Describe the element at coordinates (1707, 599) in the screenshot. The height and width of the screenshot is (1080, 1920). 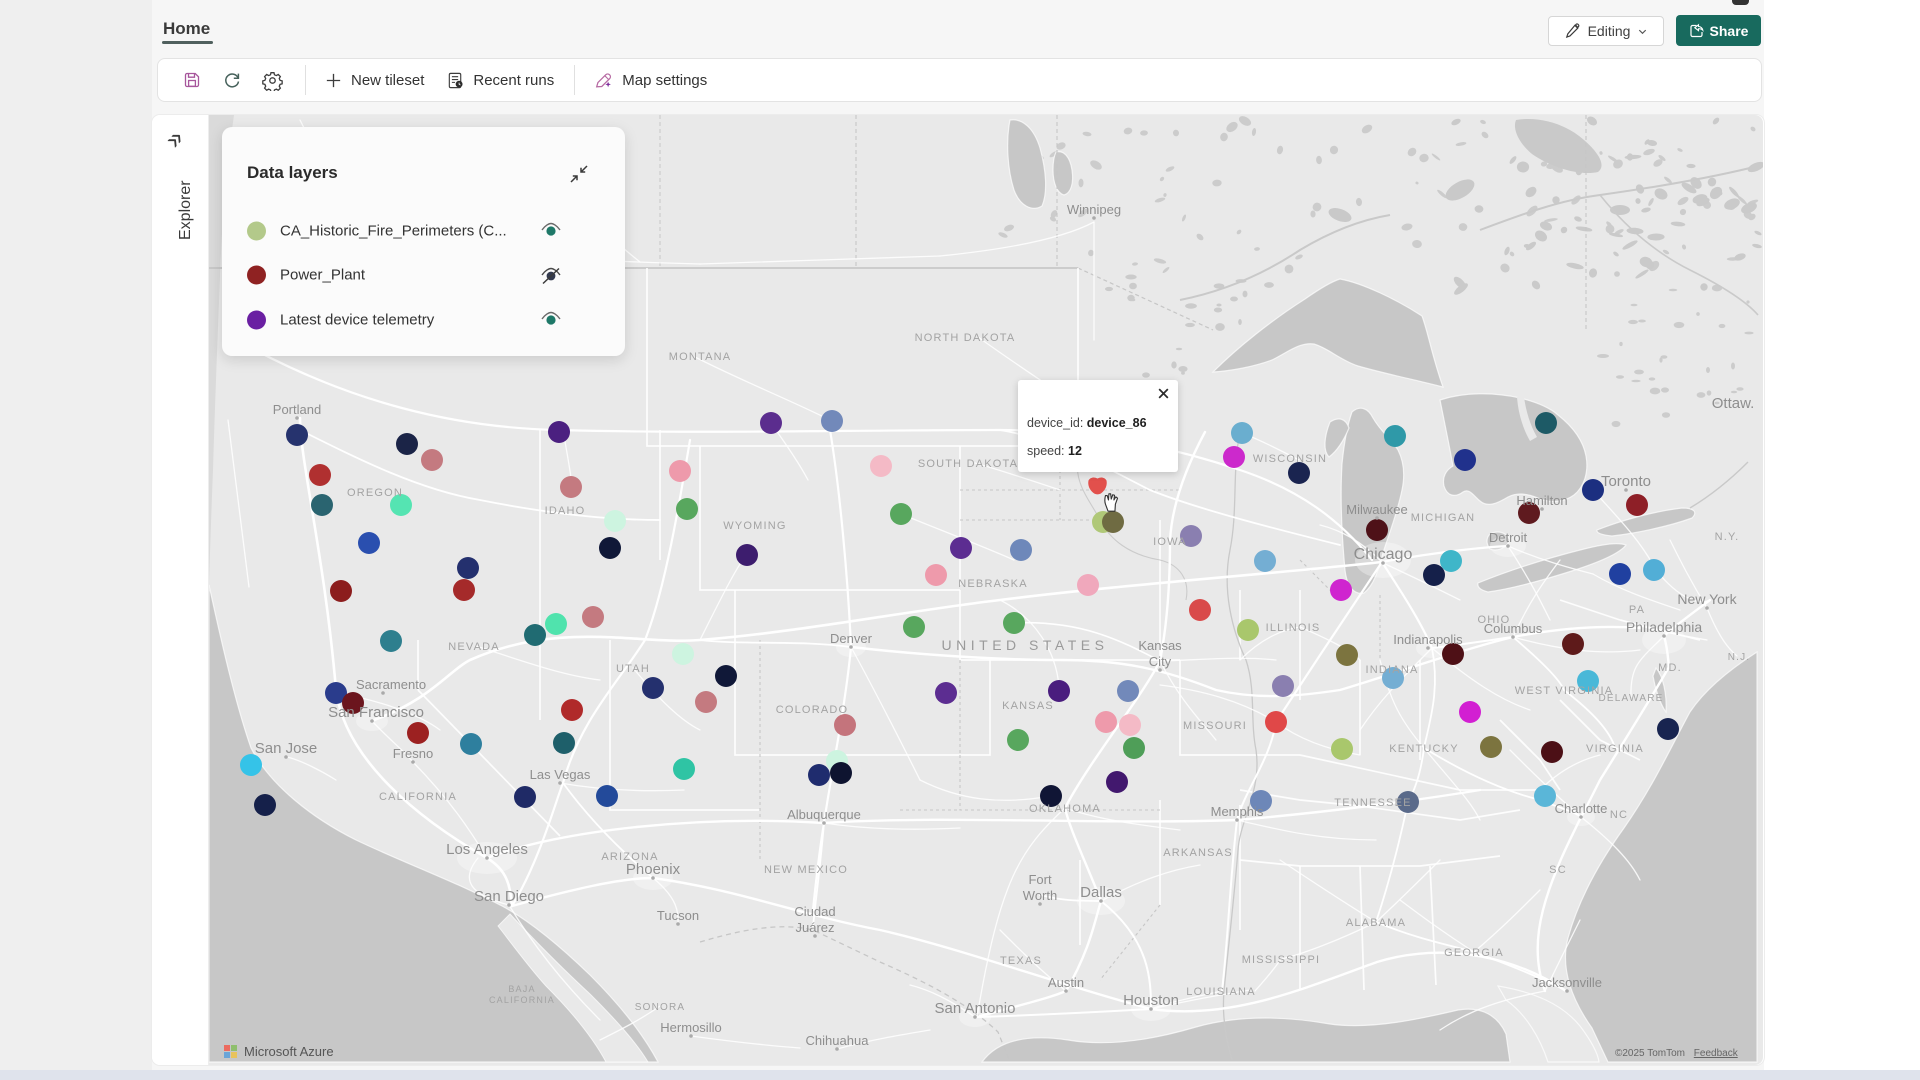
I see `svg-text: New York` at that location.